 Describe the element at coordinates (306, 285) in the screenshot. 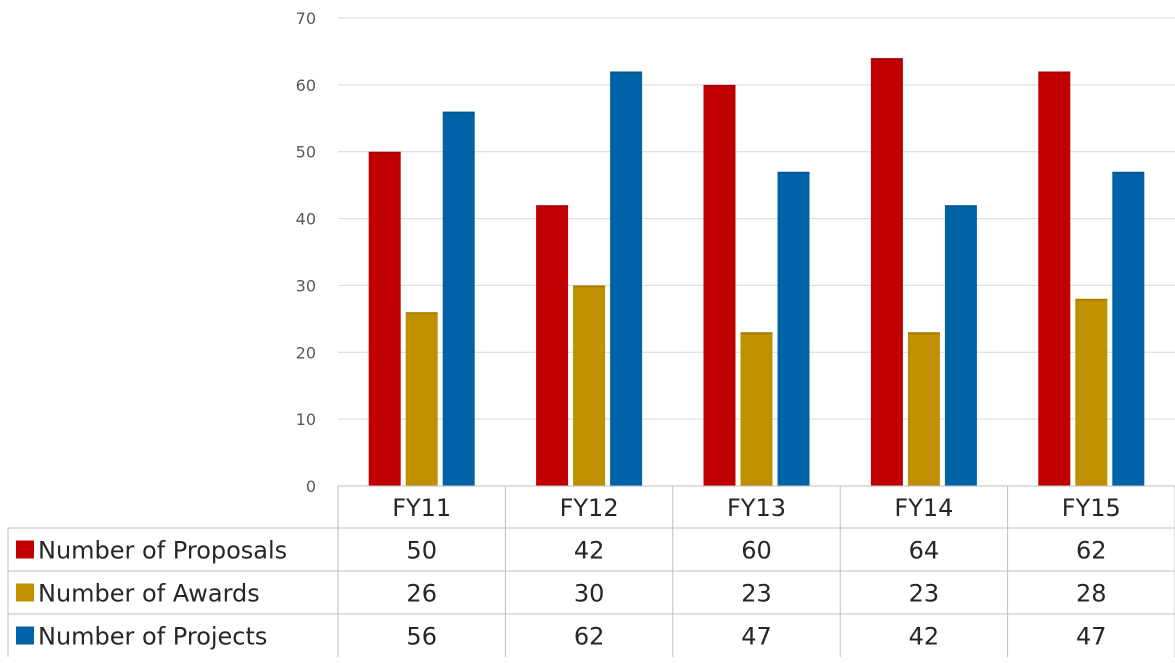

I see `y-tick-label: 30` at that location.